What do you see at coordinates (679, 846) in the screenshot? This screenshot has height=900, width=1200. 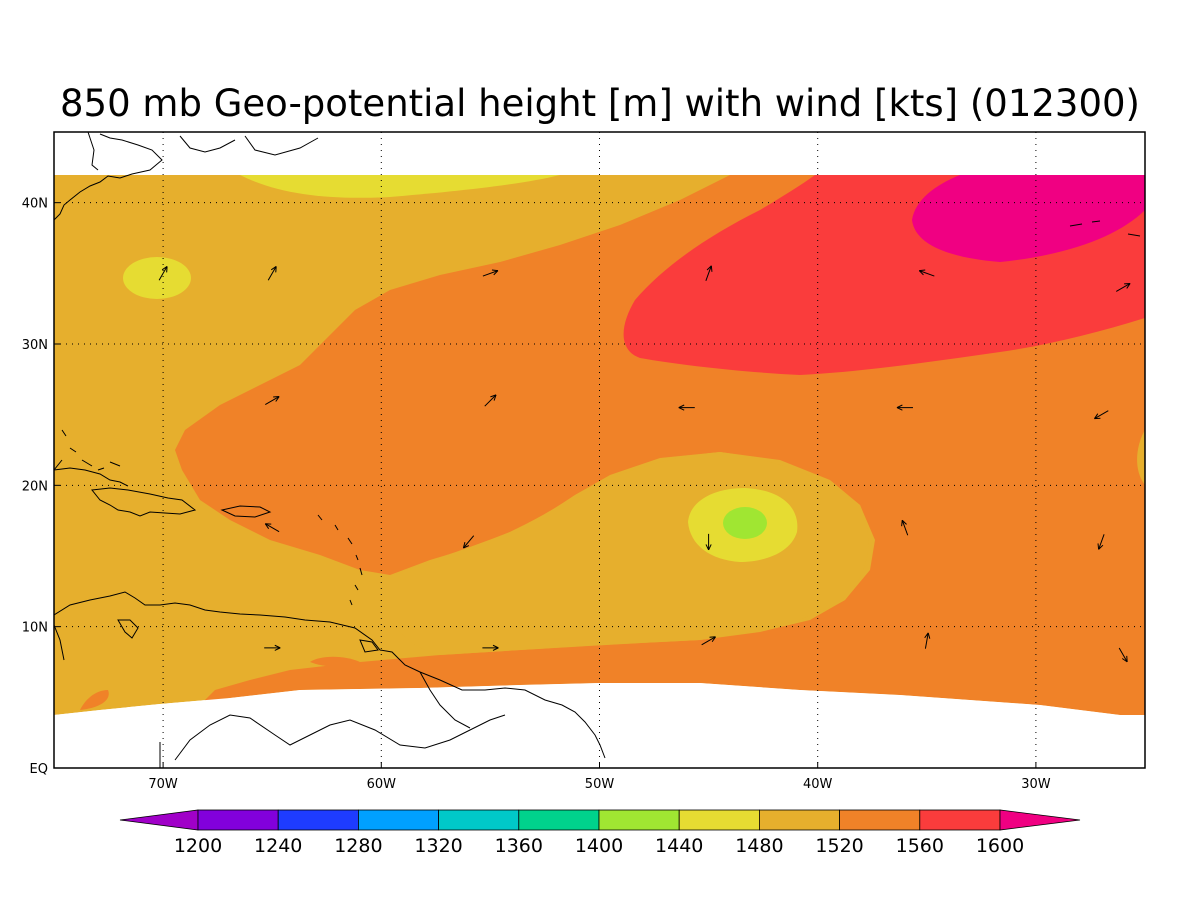 I see `colorbar-label: 1440` at bounding box center [679, 846].